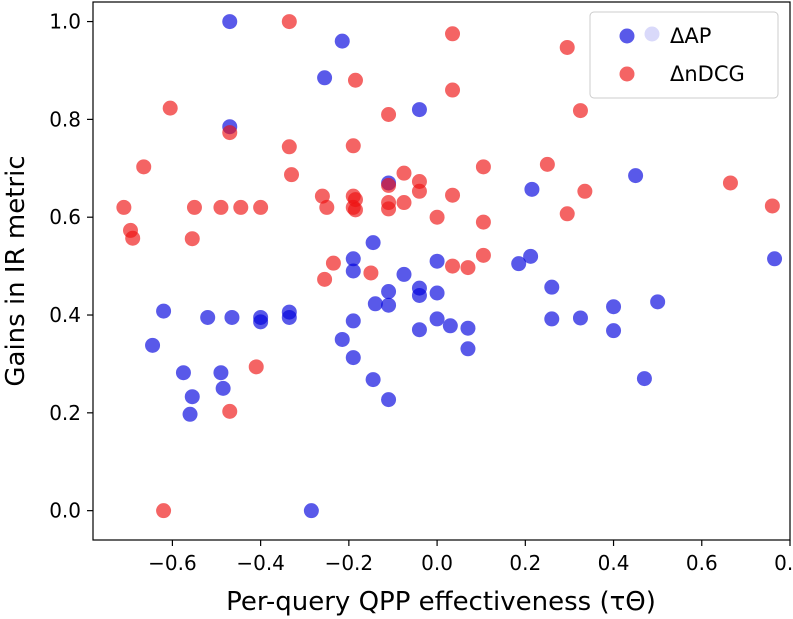  I want to click on x-tick-label: 0.6, so click(702, 563).